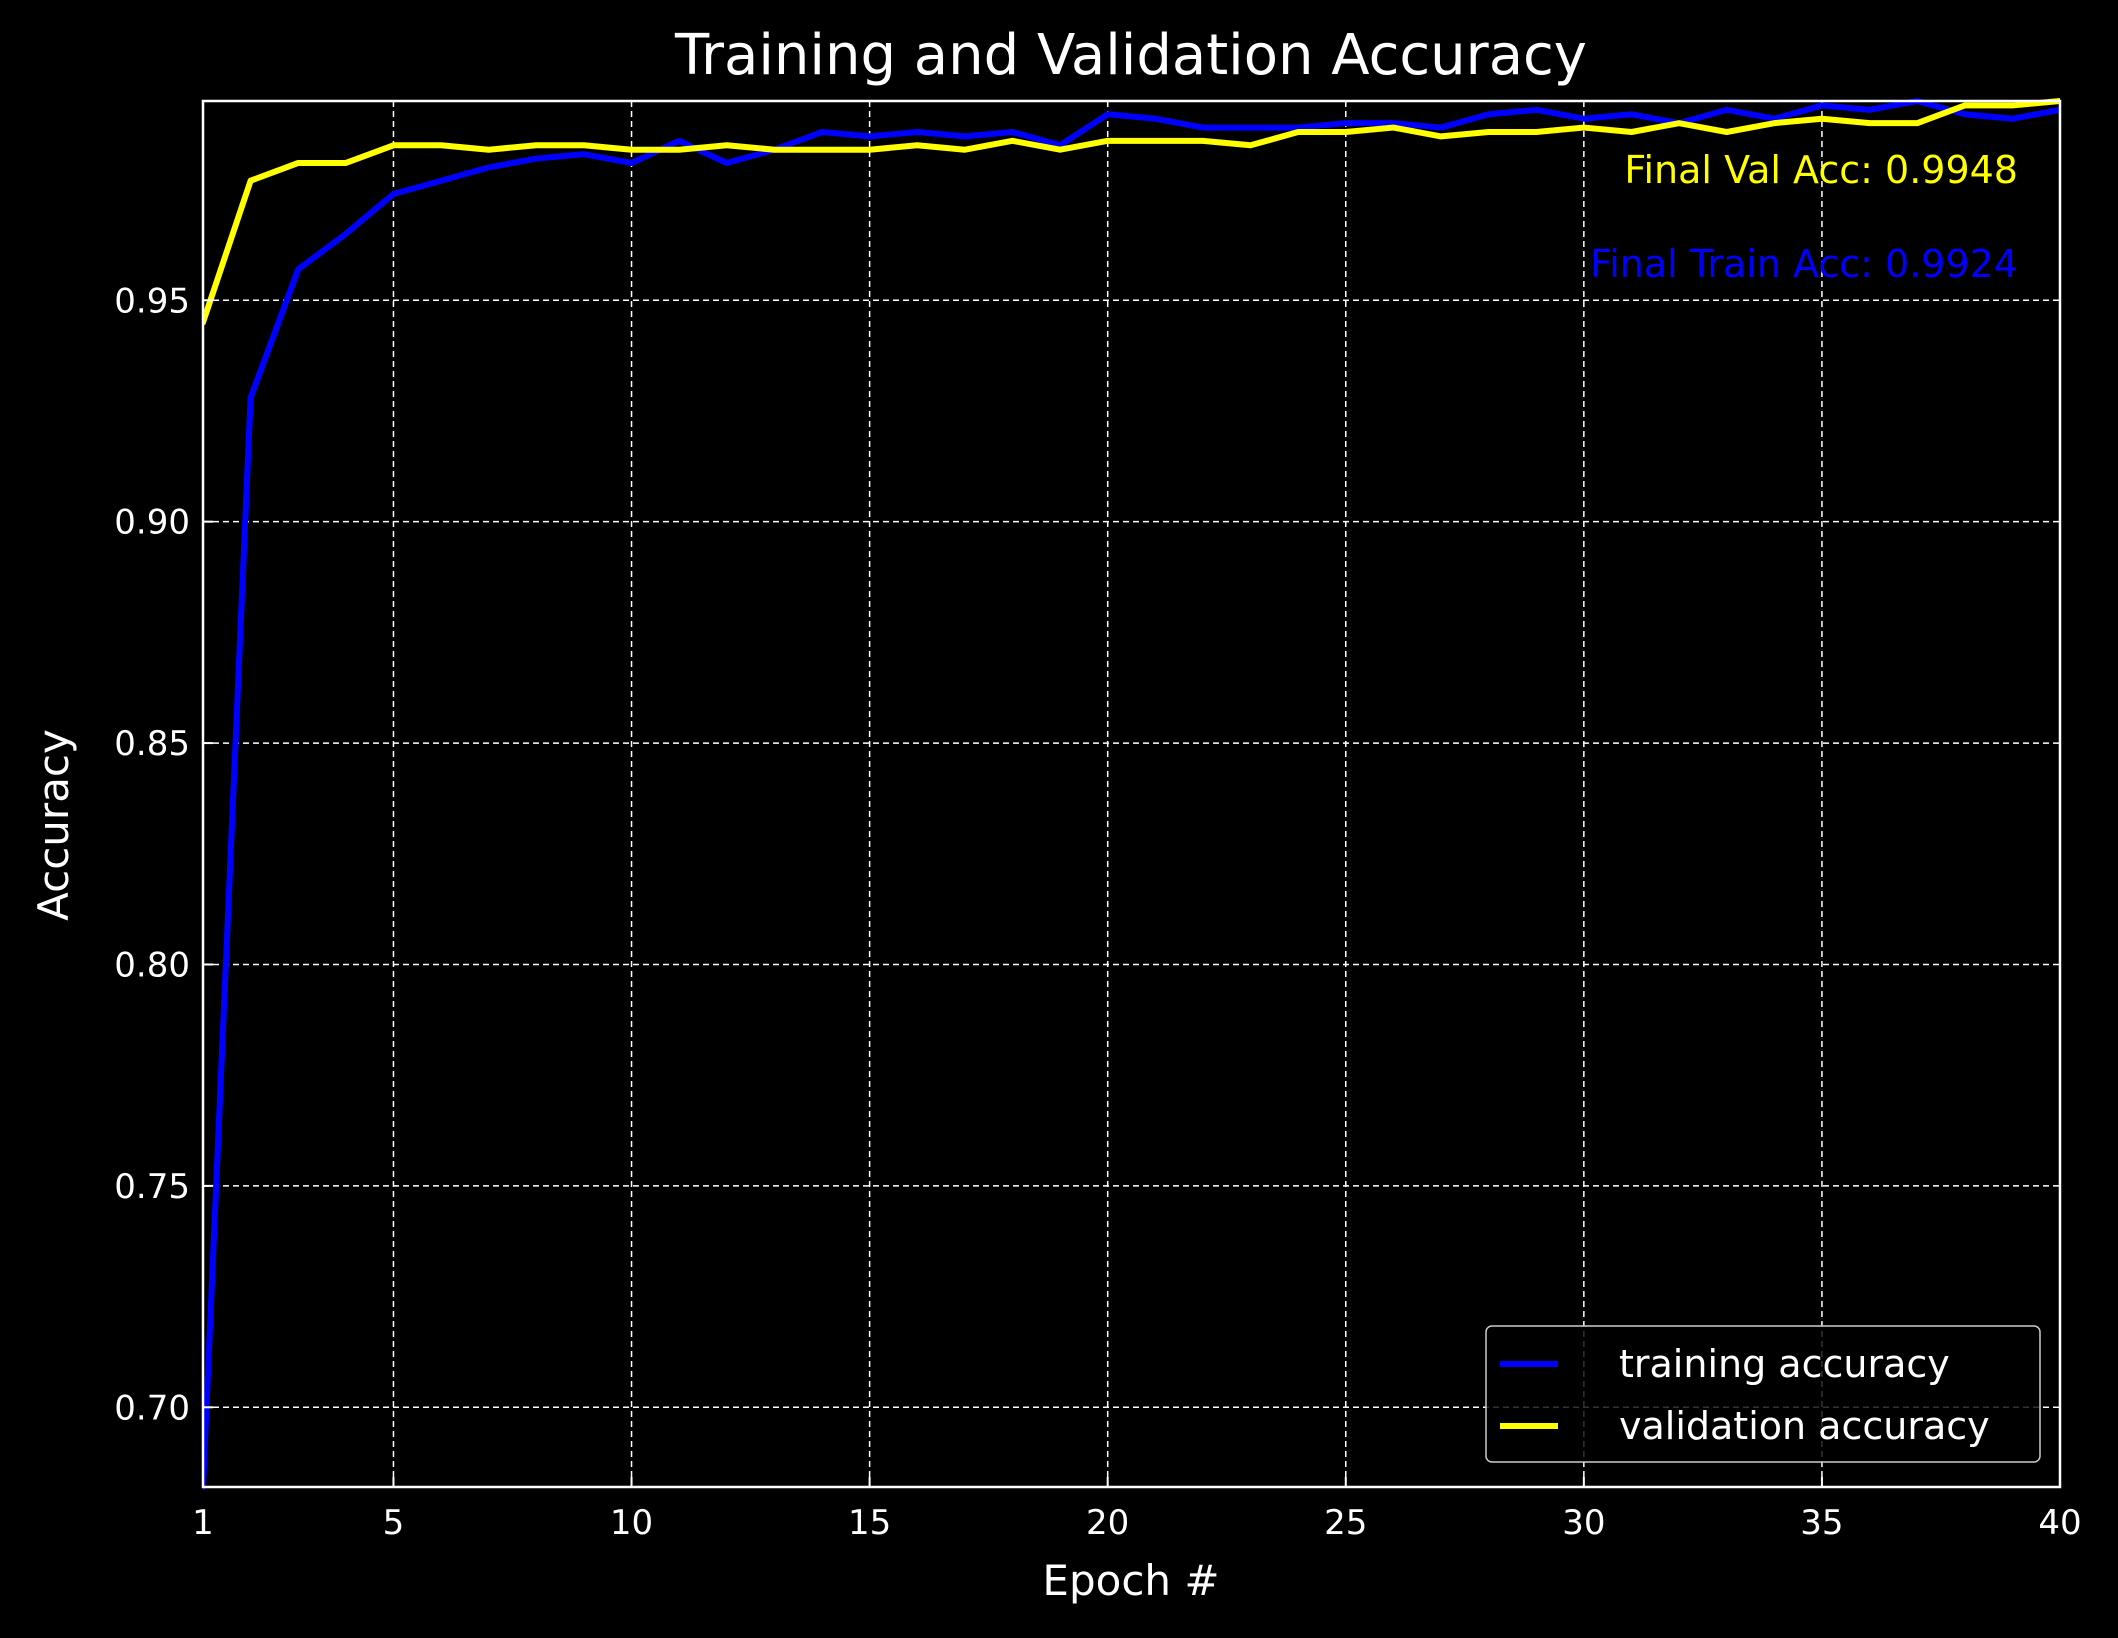  Describe the element at coordinates (394, 1523) in the screenshot. I see `x-tick-label: 5` at that location.